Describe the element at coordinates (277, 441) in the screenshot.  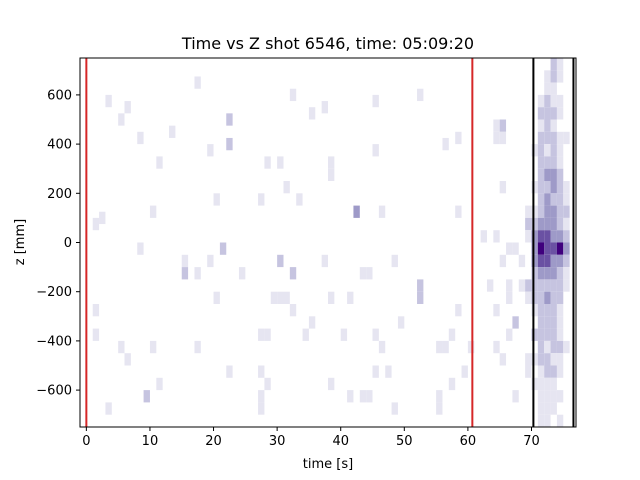
I see `x-tick-label: 30` at that location.